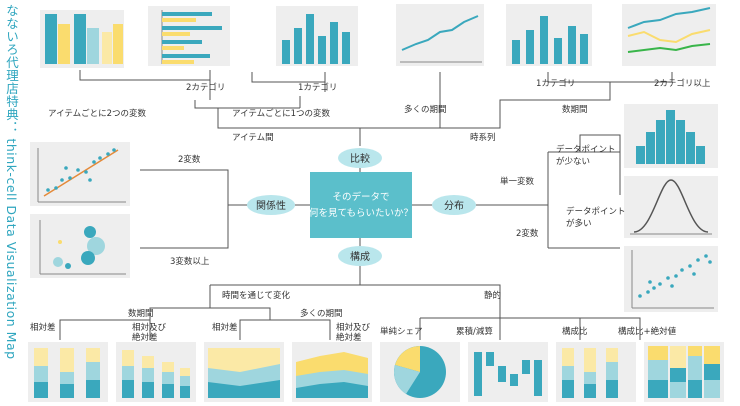 The width and height of the screenshot is (740, 406). I want to click on label-relative: 相対差, so click(43, 327).